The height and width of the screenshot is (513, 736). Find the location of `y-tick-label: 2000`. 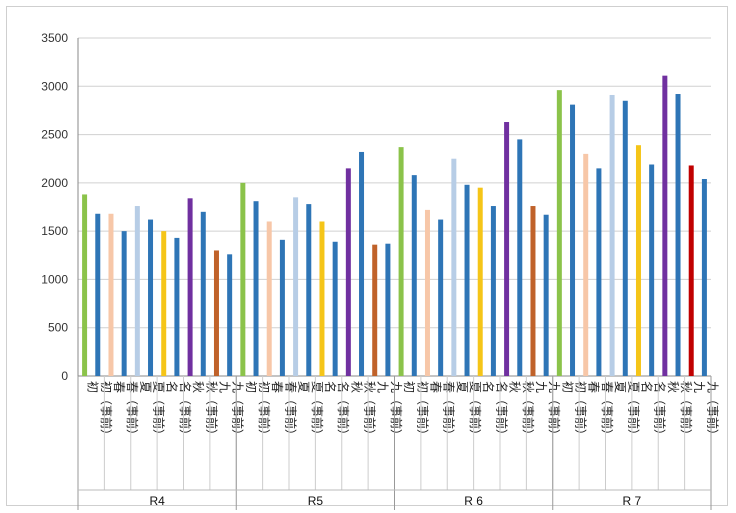

y-tick-label: 2000 is located at coordinates (54, 183).